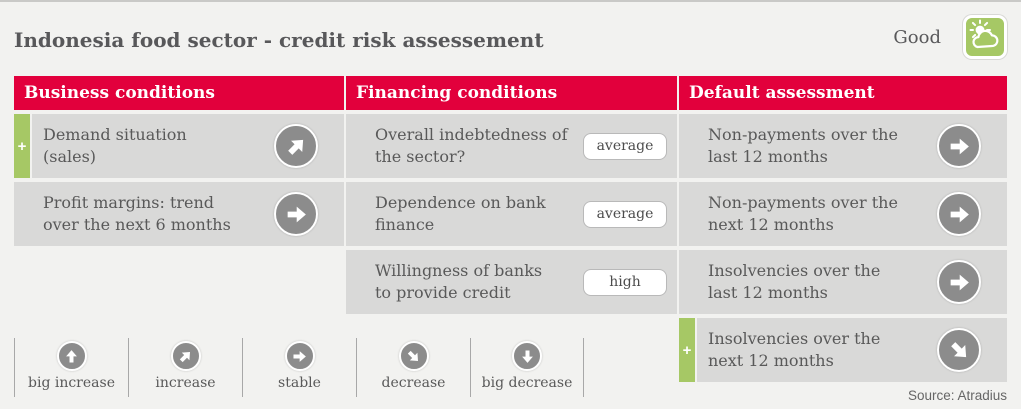  I want to click on legend-label: decrease, so click(413, 383).